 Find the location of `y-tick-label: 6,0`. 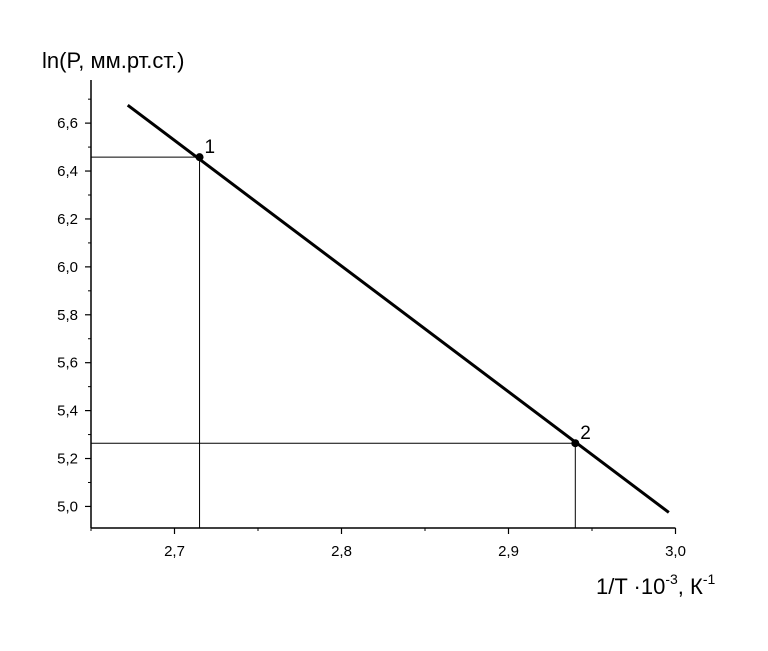

y-tick-label: 6,0 is located at coordinates (67, 267).